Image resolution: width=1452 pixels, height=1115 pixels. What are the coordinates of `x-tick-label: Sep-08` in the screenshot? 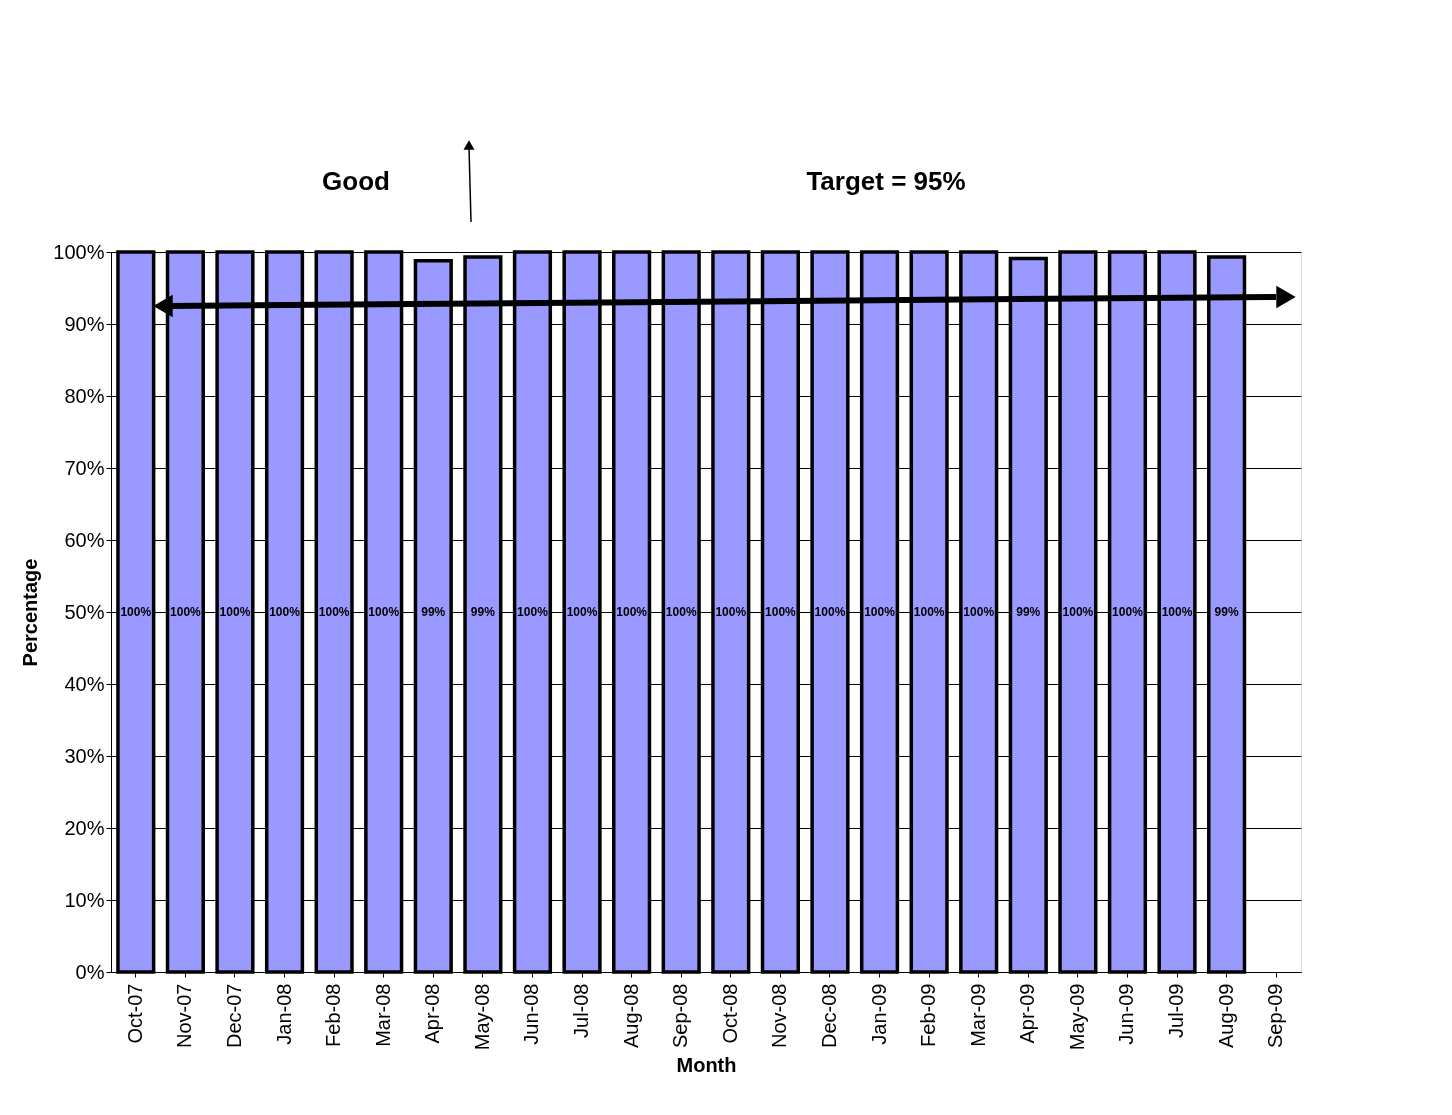 It's located at (680, 1015).